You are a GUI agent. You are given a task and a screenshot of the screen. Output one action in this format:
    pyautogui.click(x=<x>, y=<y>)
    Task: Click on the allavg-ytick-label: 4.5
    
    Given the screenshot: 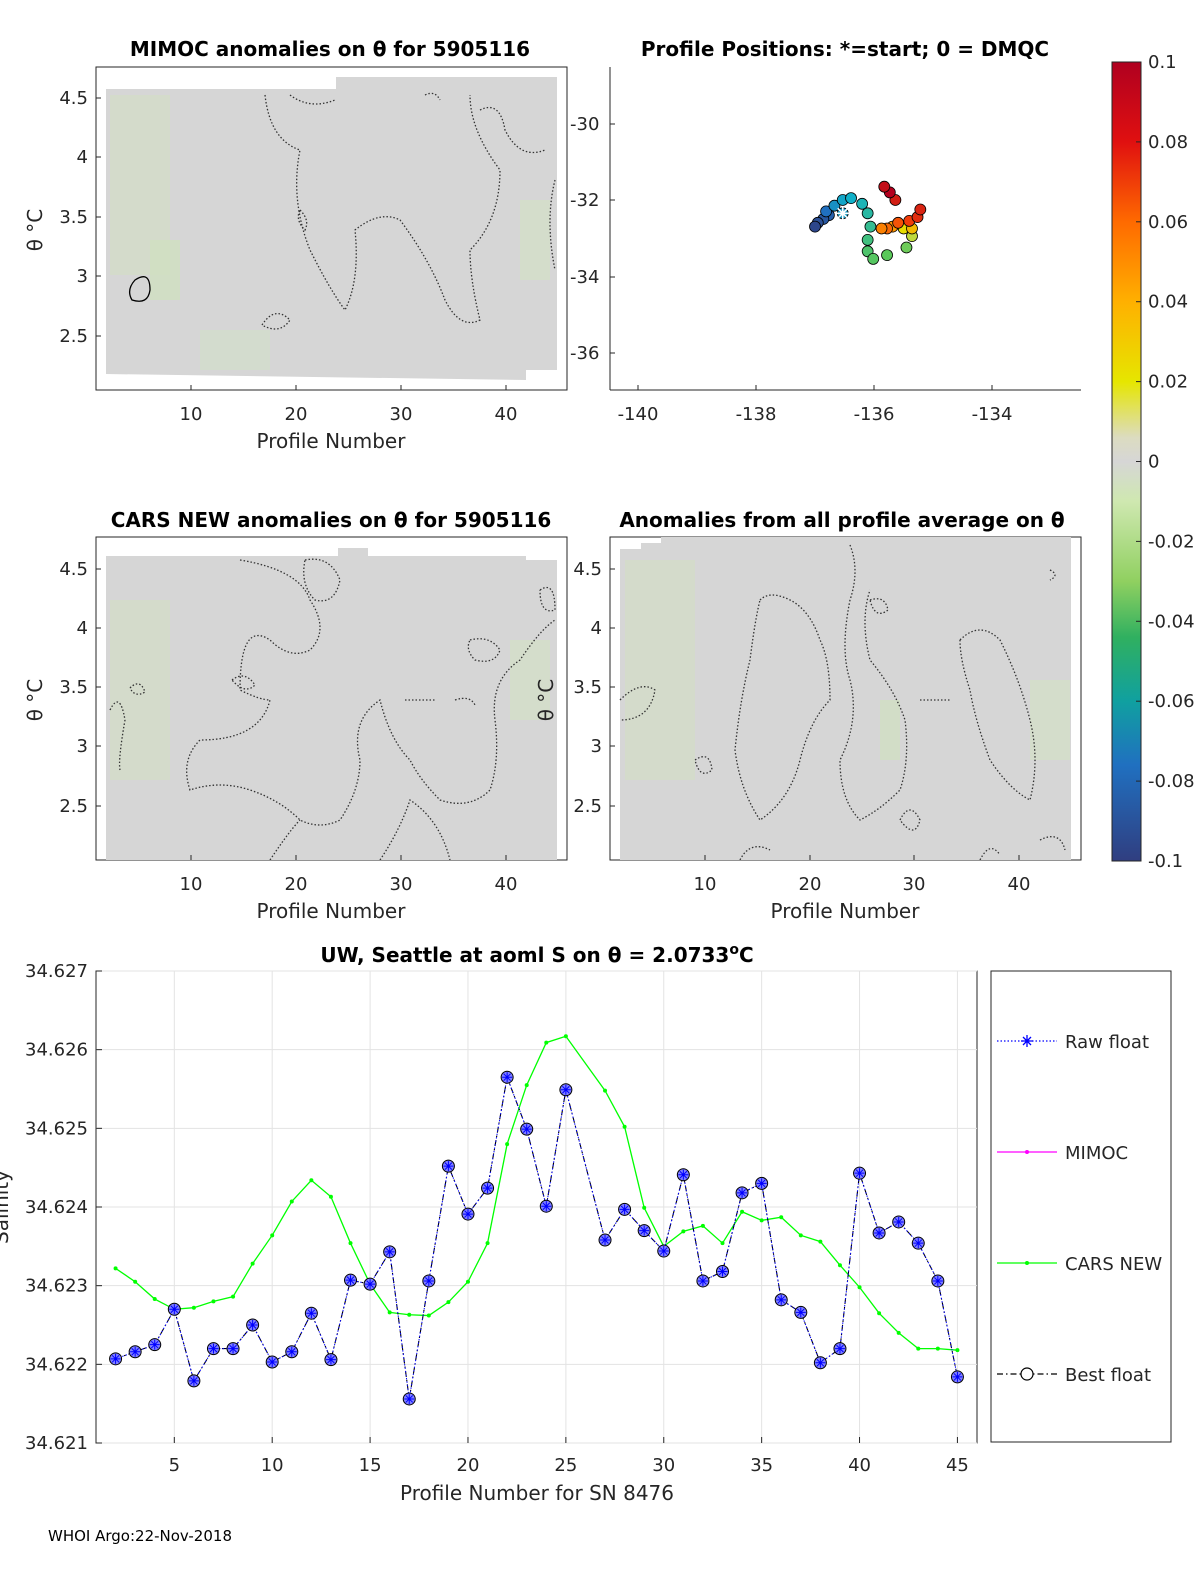 What is the action you would take?
    pyautogui.click(x=587, y=569)
    